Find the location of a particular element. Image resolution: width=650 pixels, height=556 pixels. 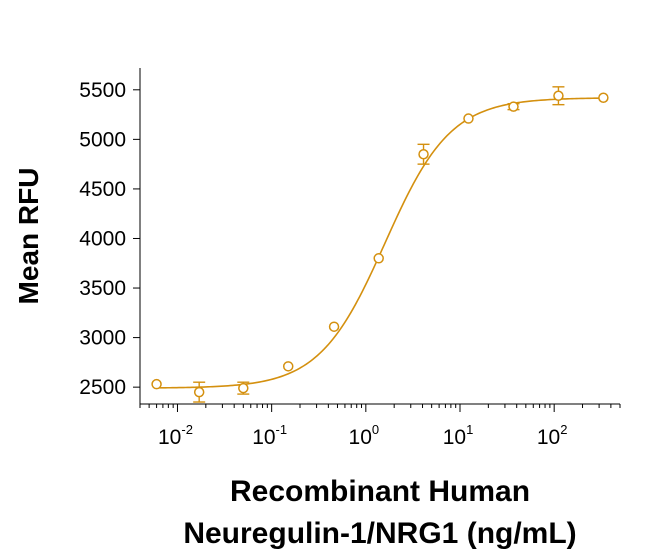

x-tick-label-exponent: 2 is located at coordinates (563, 429).